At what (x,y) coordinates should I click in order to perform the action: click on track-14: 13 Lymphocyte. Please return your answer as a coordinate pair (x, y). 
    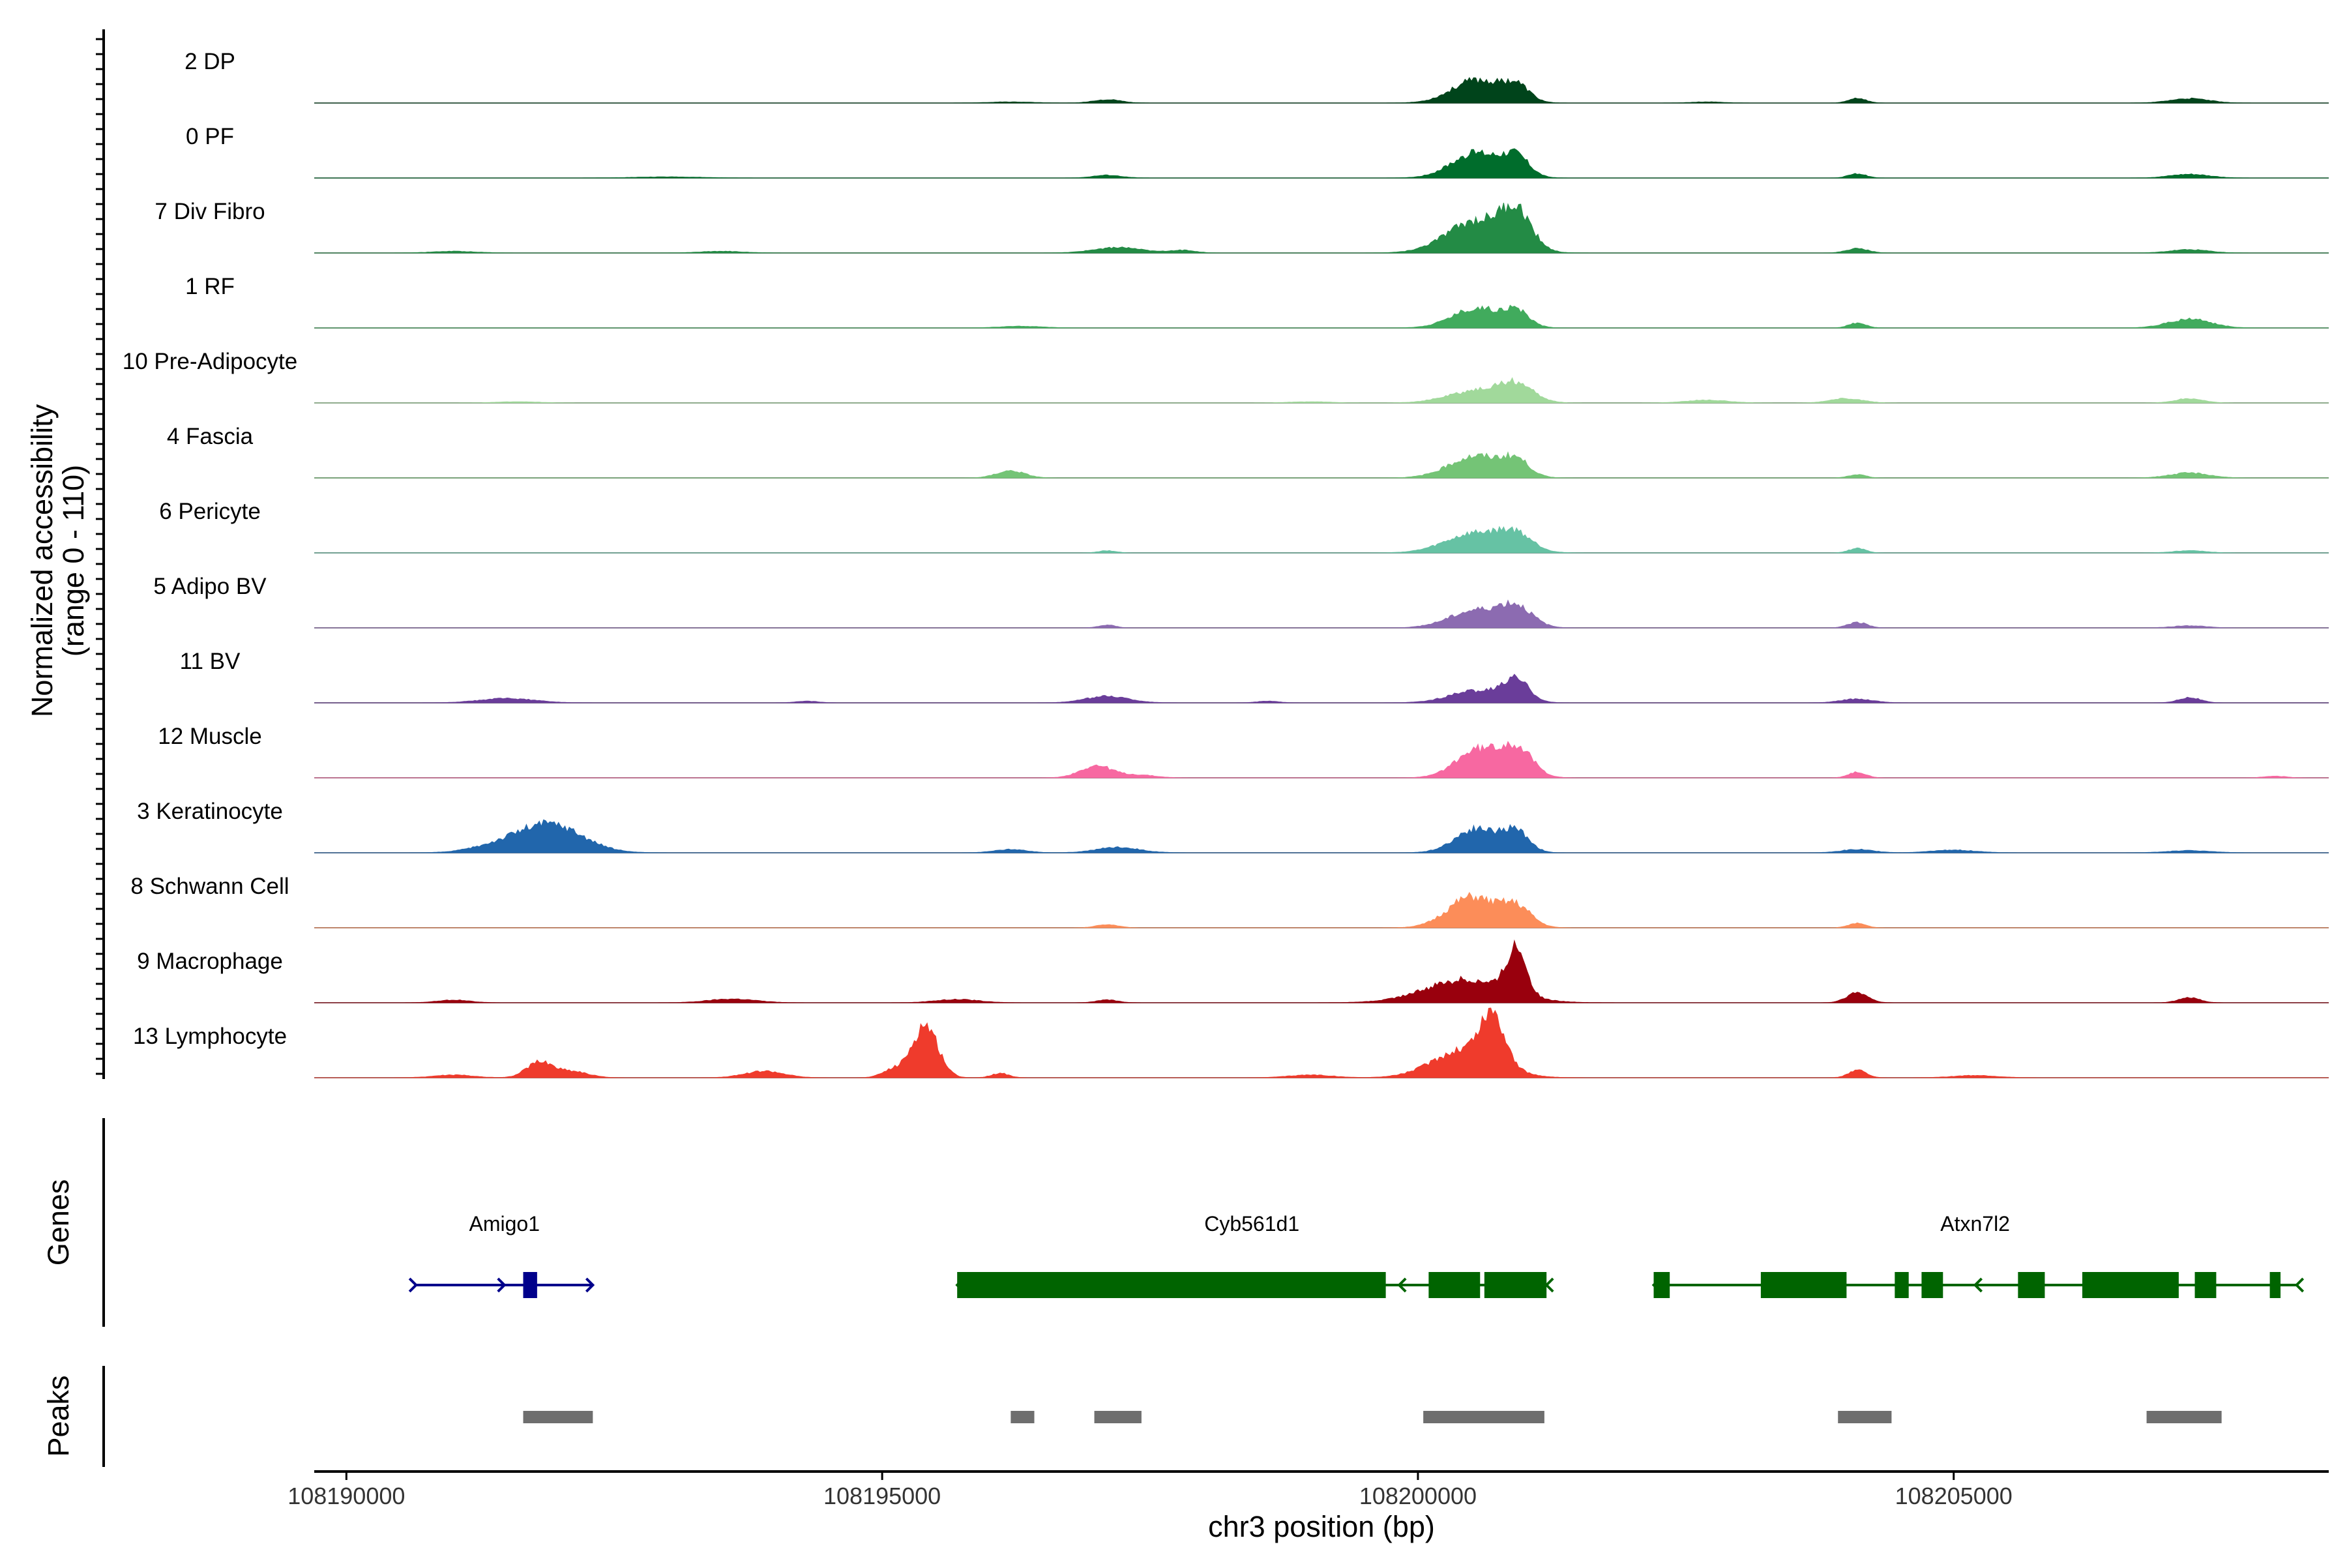
    Looking at the image, I should click on (1231, 1043).